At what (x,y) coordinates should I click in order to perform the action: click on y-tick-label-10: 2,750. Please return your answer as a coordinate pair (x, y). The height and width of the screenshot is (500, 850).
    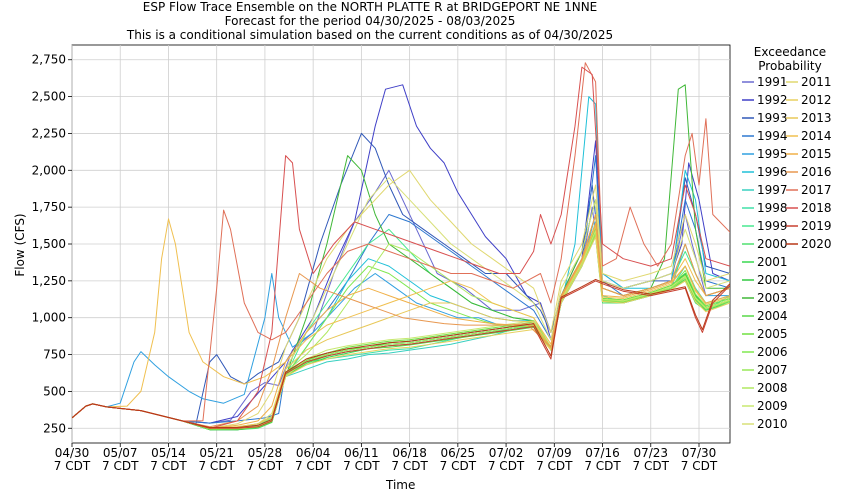
    Looking at the image, I should click on (49, 60).